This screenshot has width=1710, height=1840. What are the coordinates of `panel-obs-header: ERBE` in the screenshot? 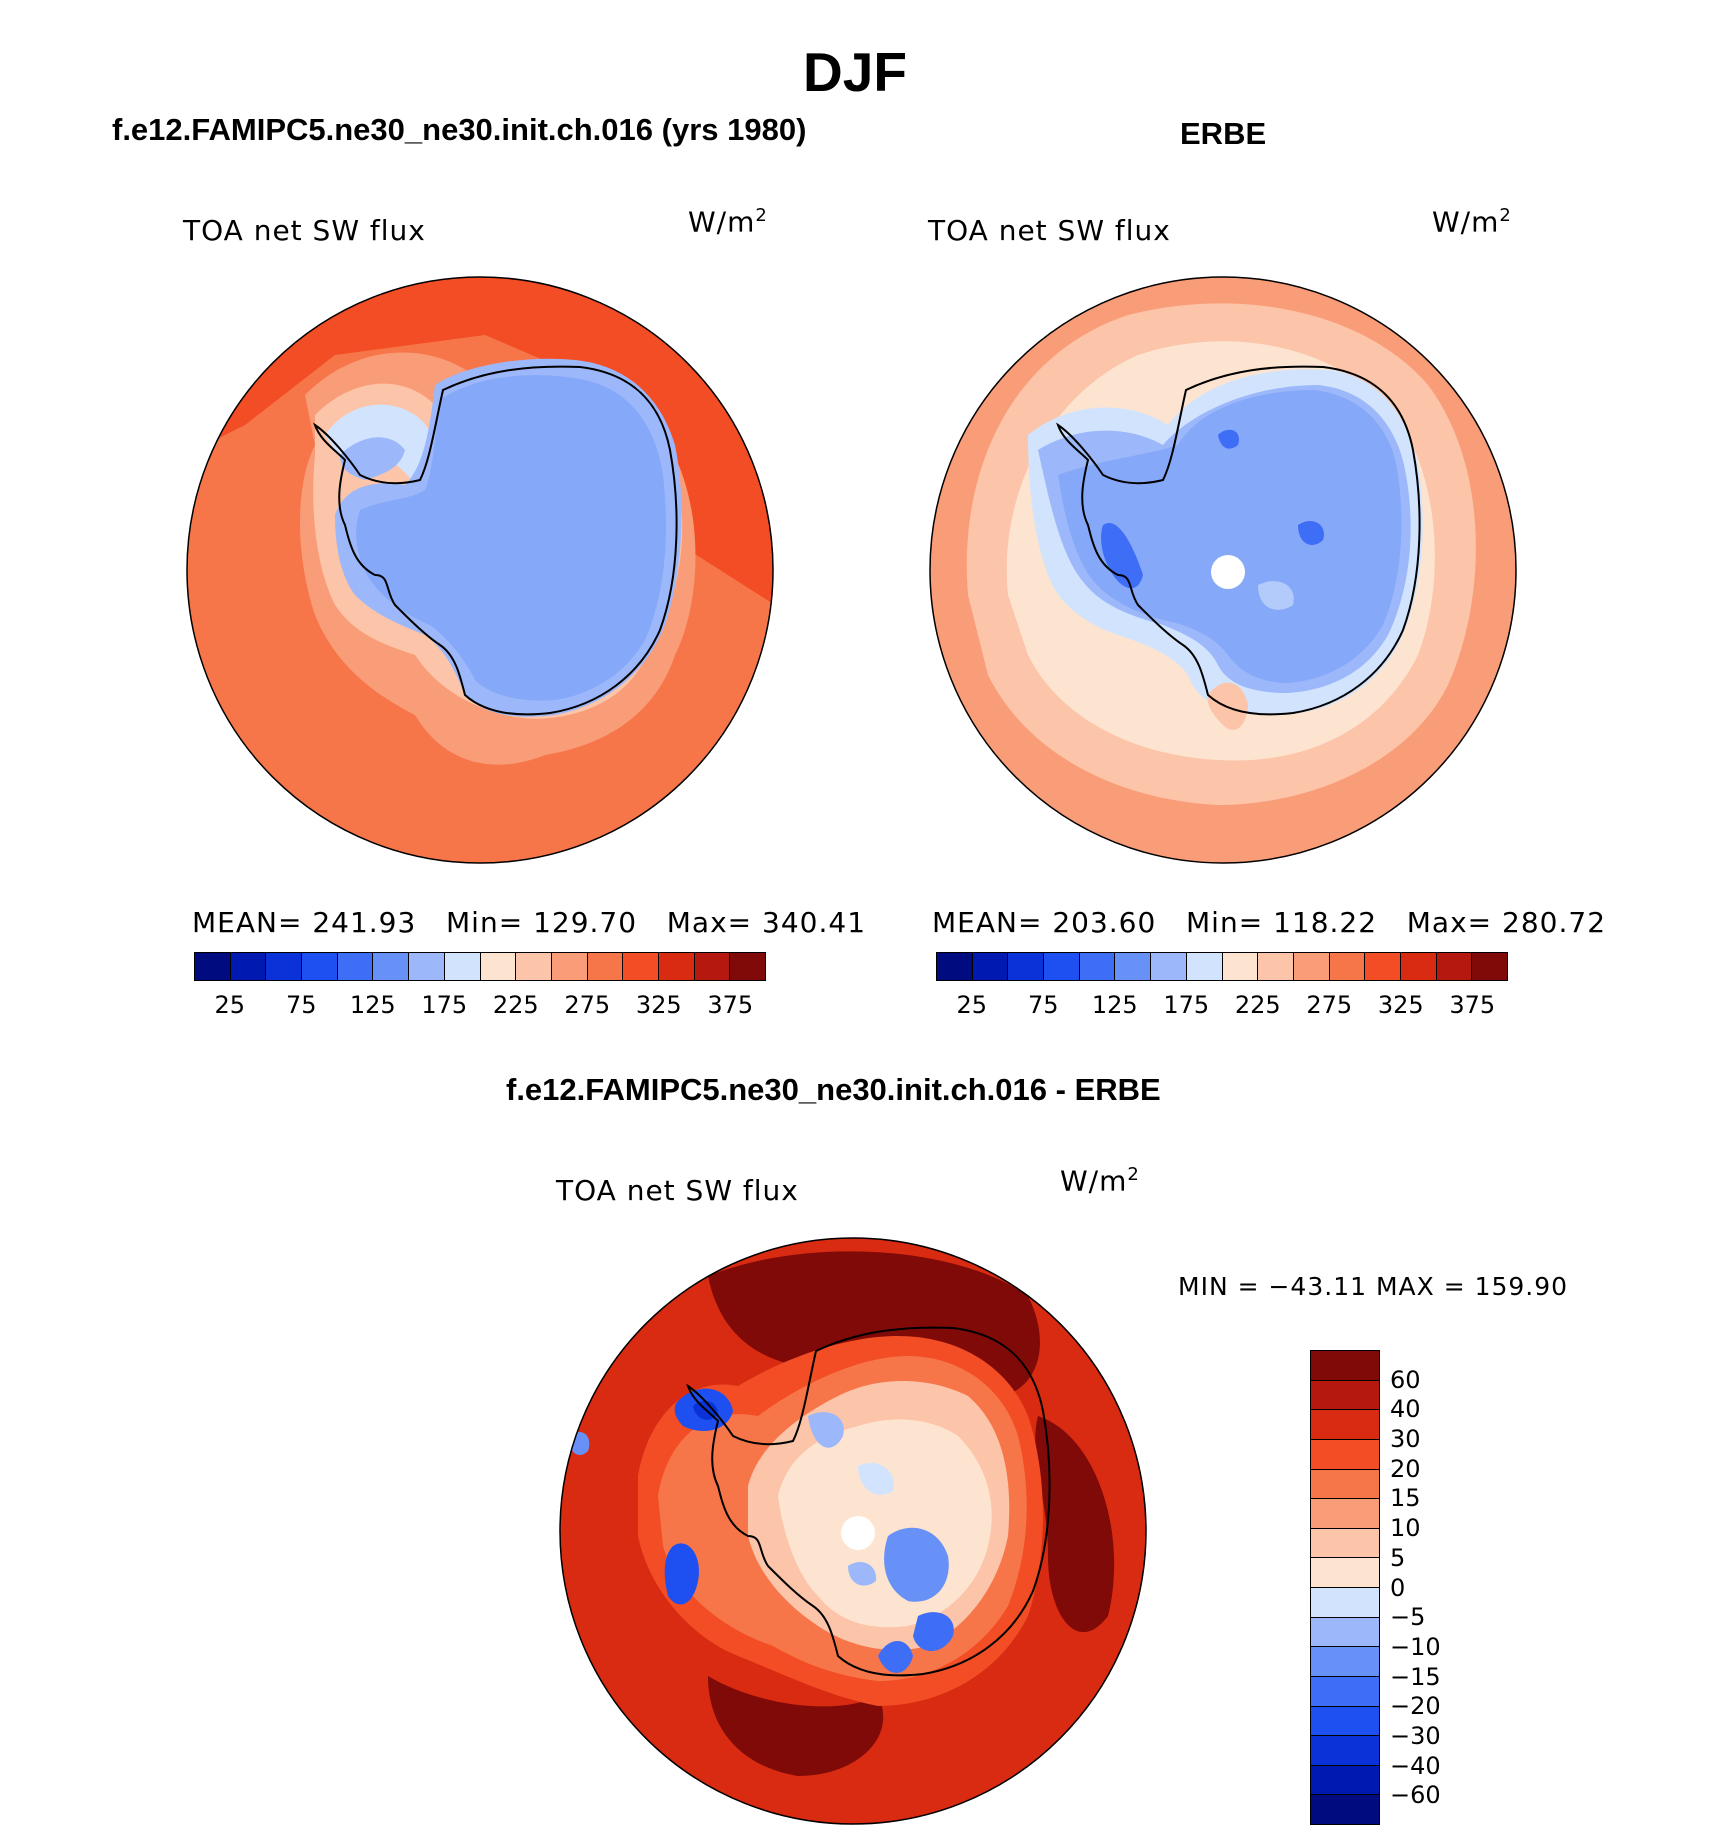 It's located at (1223, 133).